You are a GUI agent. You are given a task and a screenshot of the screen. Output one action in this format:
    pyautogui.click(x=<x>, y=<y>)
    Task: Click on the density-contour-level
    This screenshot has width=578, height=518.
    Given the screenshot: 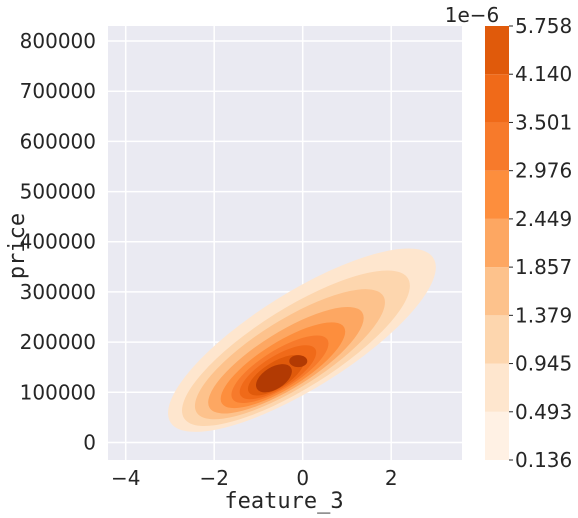 What is the action you would take?
    pyautogui.click(x=274, y=378)
    